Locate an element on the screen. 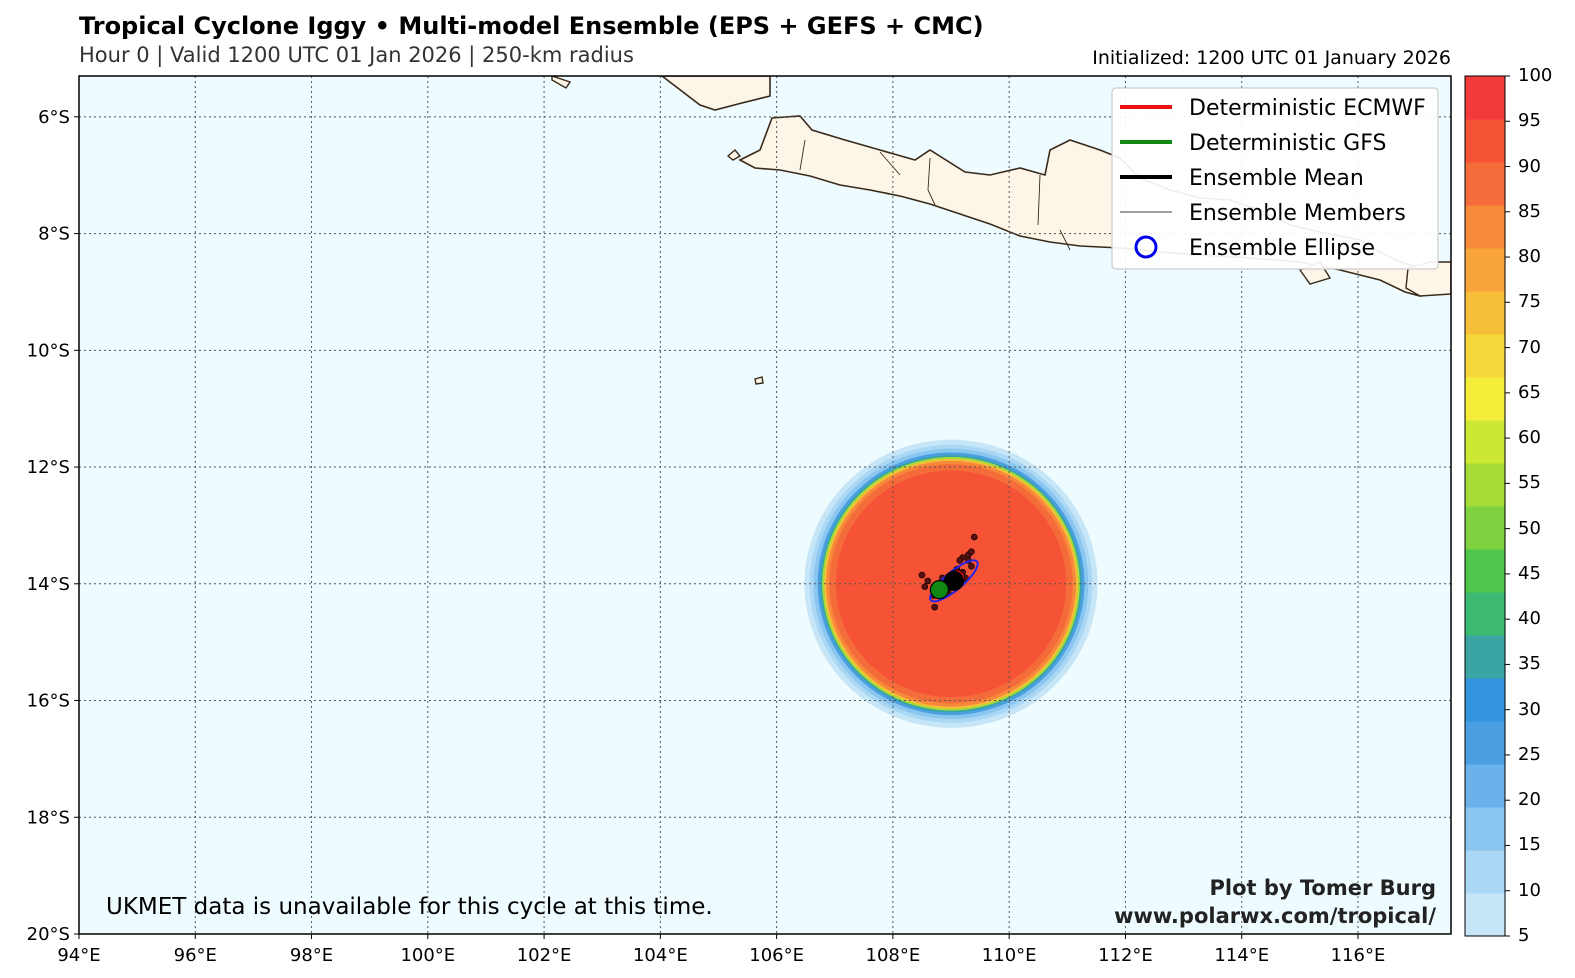  colorbar-tick-label: 55 is located at coordinates (1529, 483).